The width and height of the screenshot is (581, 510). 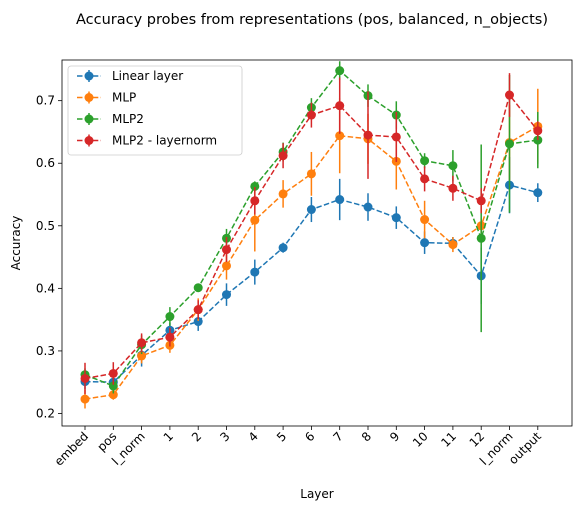 I want to click on y-tick-label: 0.2, so click(x=45, y=413).